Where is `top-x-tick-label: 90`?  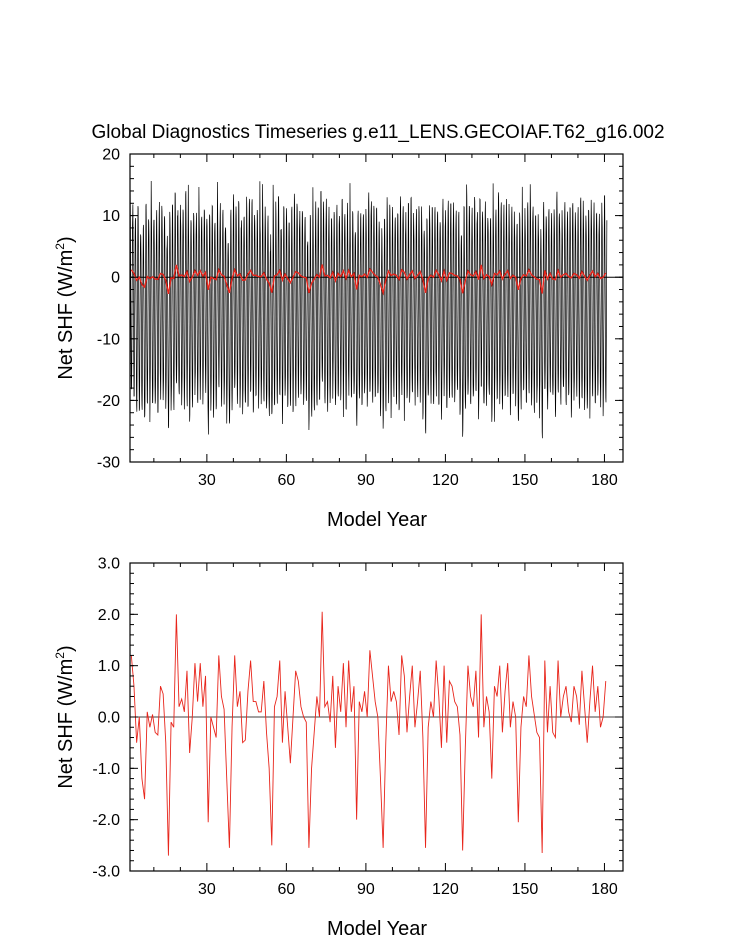
top-x-tick-label: 90 is located at coordinates (366, 480).